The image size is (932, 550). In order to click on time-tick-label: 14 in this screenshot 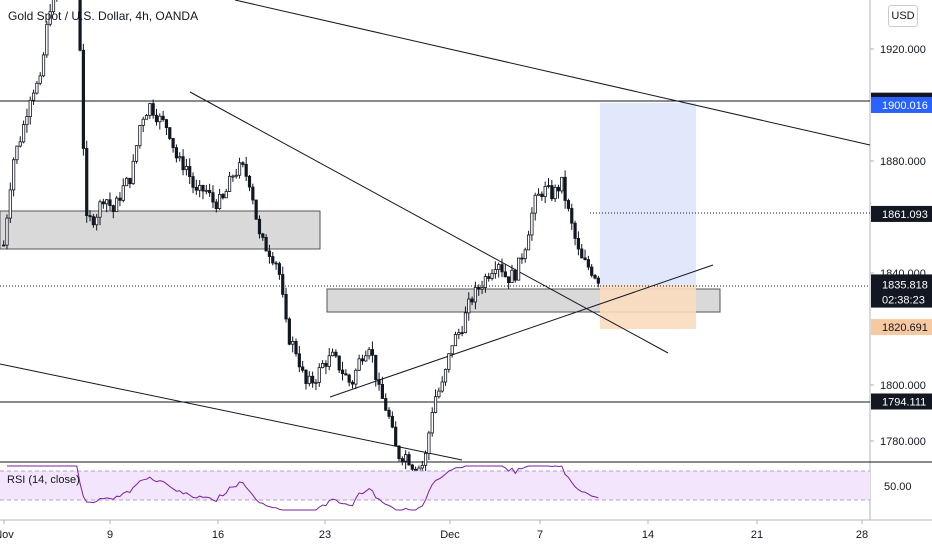, I will do `click(648, 535)`.